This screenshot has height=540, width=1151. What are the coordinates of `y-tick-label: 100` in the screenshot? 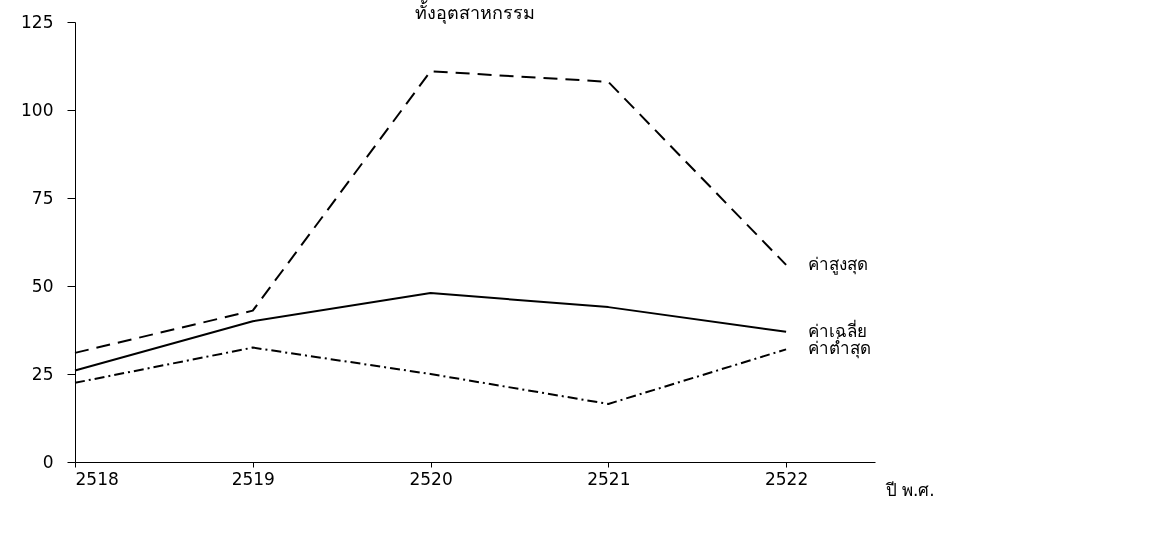 It's located at (37, 109).